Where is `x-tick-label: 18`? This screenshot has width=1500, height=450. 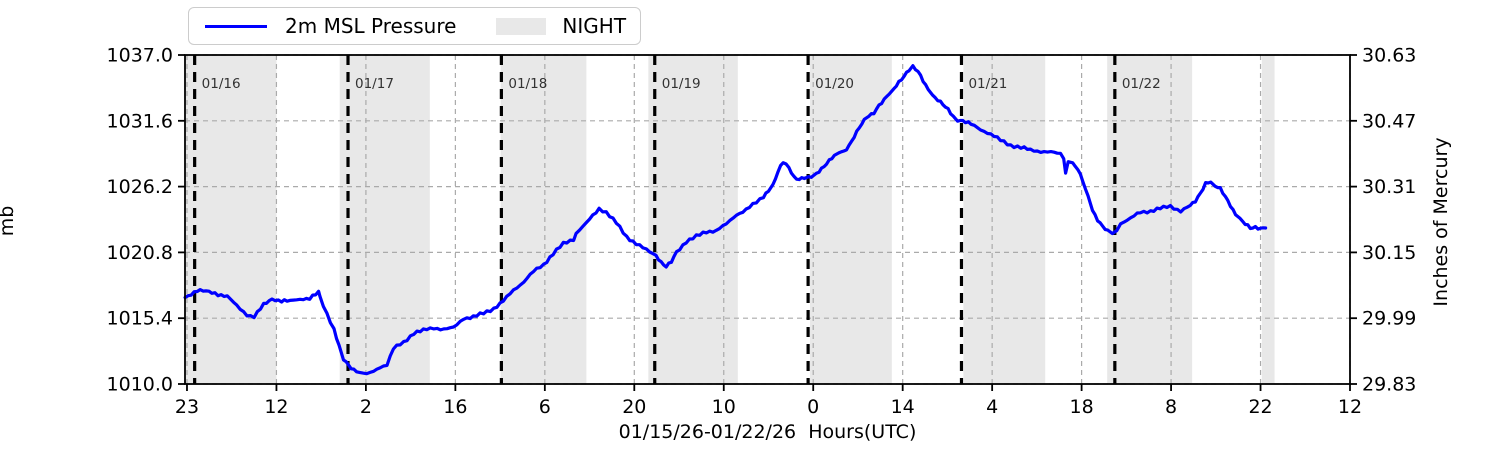
x-tick-label: 18 is located at coordinates (1082, 407).